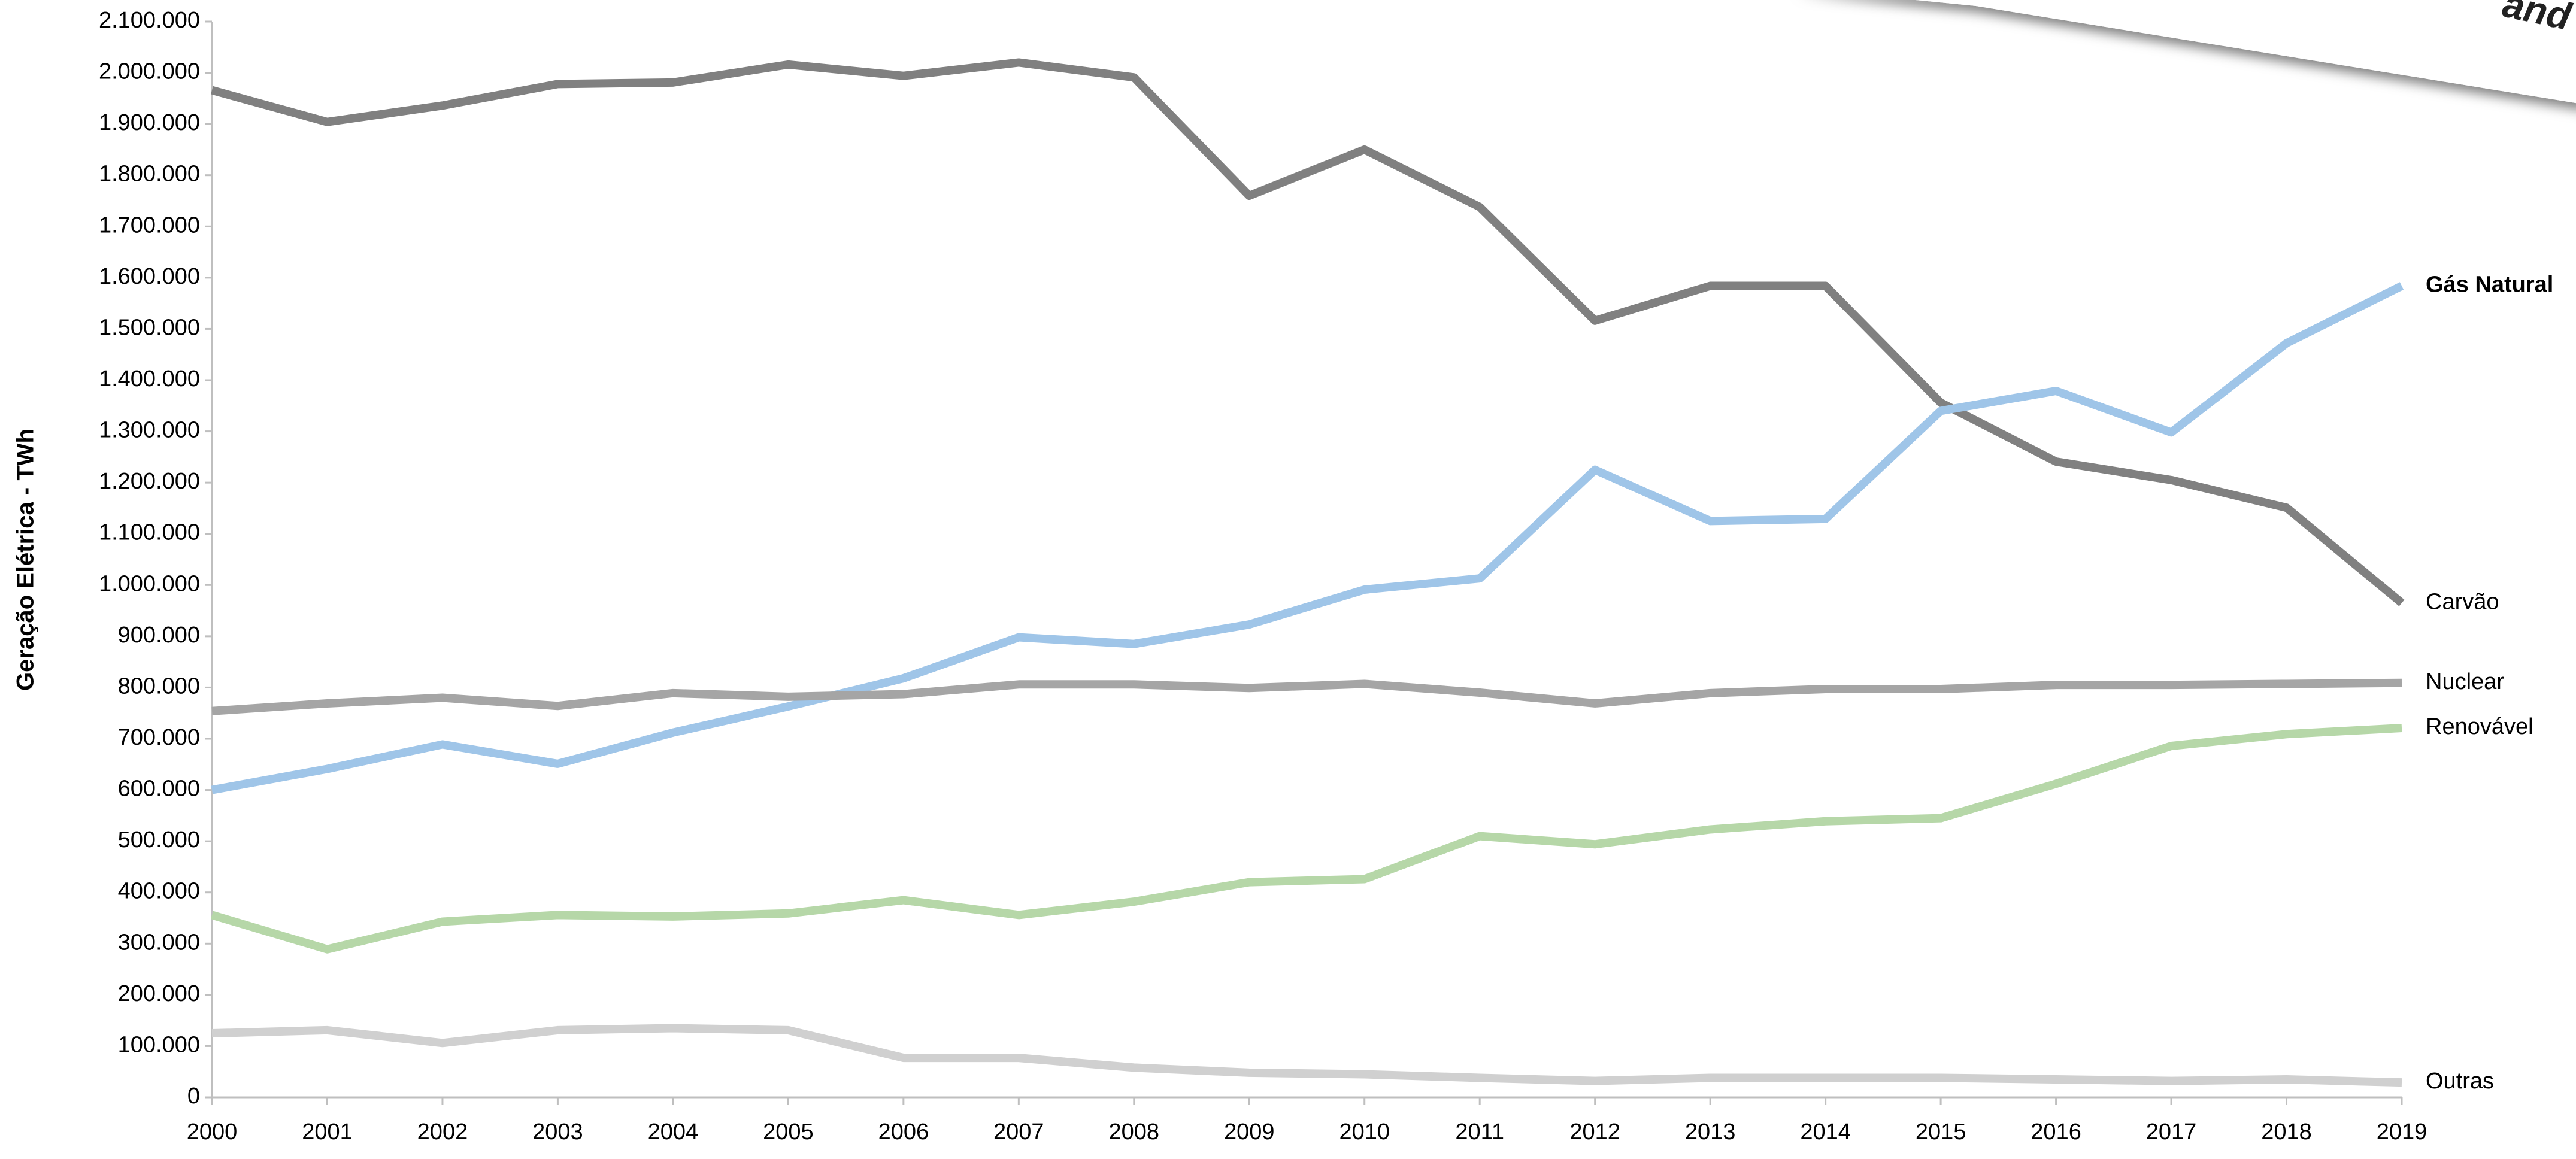 The height and width of the screenshot is (1159, 2576). What do you see at coordinates (2489, 285) in the screenshot?
I see `series-label: Gás Natural` at bounding box center [2489, 285].